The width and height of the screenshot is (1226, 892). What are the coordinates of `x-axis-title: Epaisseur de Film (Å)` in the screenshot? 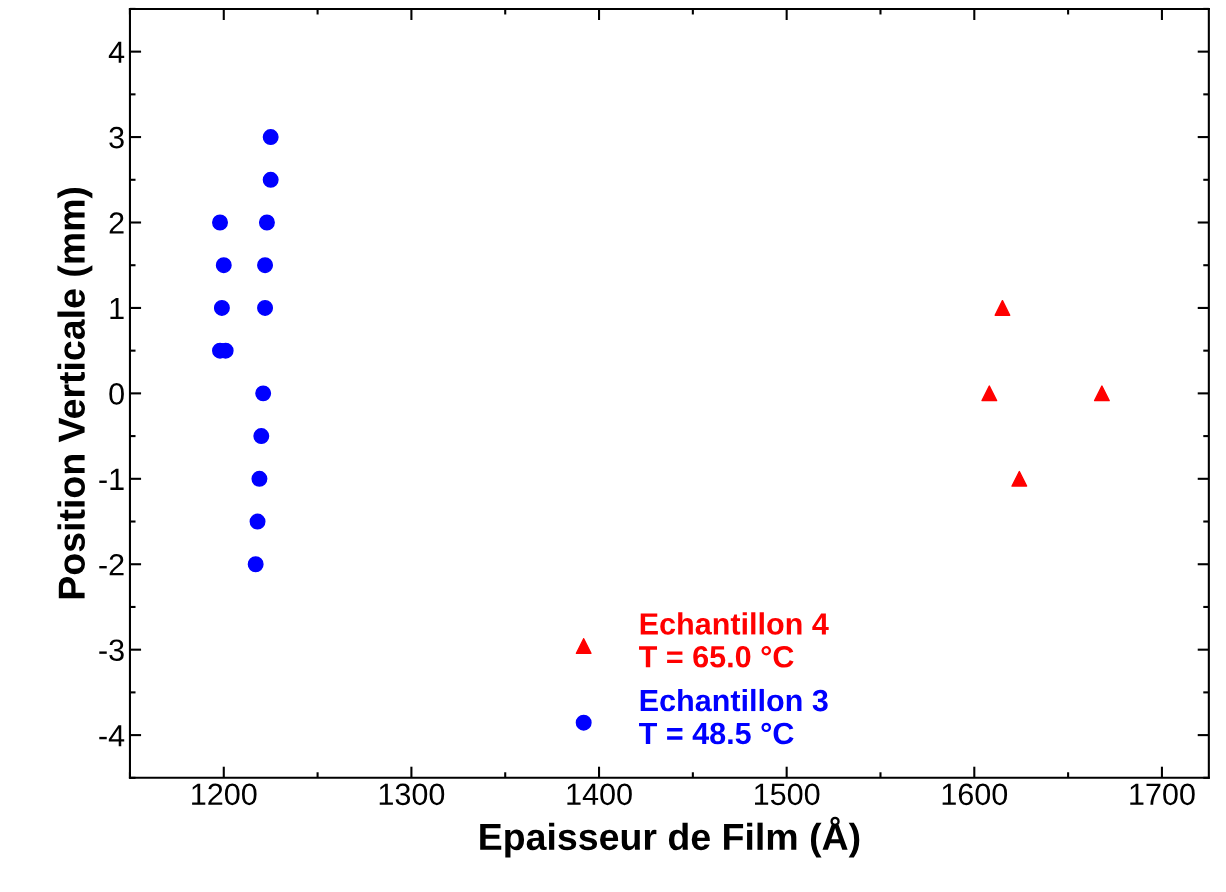 It's located at (670, 837).